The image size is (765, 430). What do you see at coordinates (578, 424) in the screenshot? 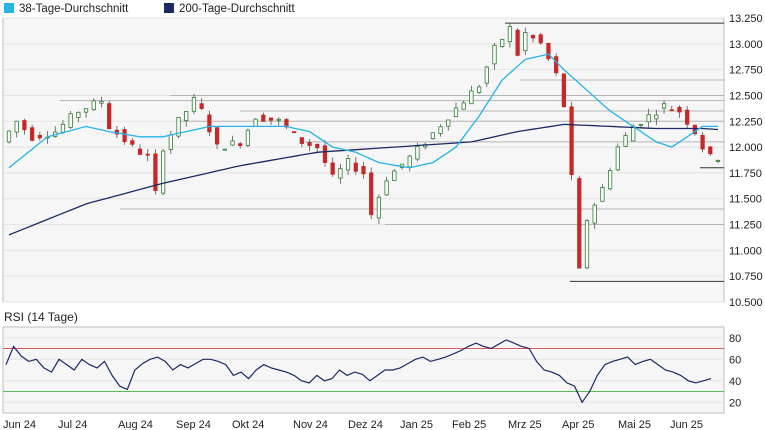
I see `x-tick-label: Apr 25` at bounding box center [578, 424].